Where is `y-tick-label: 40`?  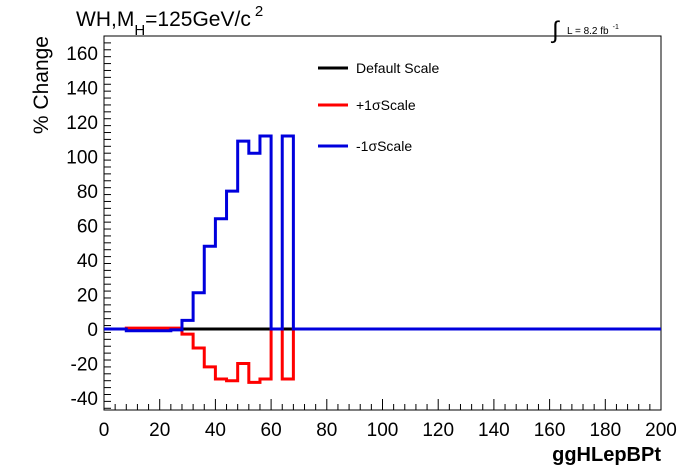
y-tick-label: 40 is located at coordinates (87, 261).